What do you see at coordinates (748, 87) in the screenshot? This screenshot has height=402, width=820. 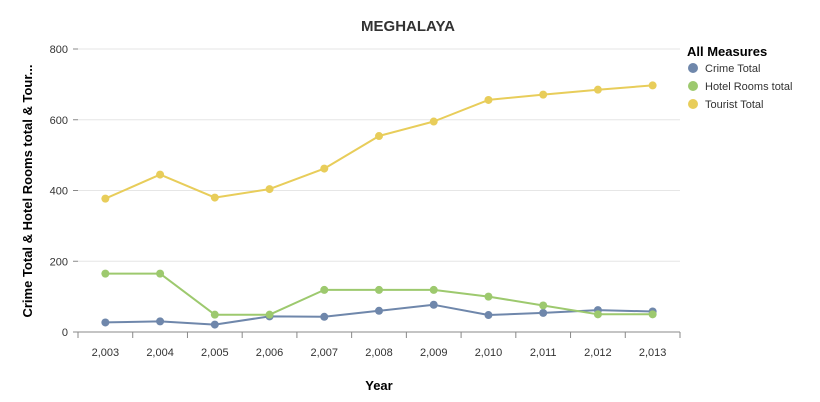 I see `legend-label-hotel-rooms-total: Hotel Rooms total` at bounding box center [748, 87].